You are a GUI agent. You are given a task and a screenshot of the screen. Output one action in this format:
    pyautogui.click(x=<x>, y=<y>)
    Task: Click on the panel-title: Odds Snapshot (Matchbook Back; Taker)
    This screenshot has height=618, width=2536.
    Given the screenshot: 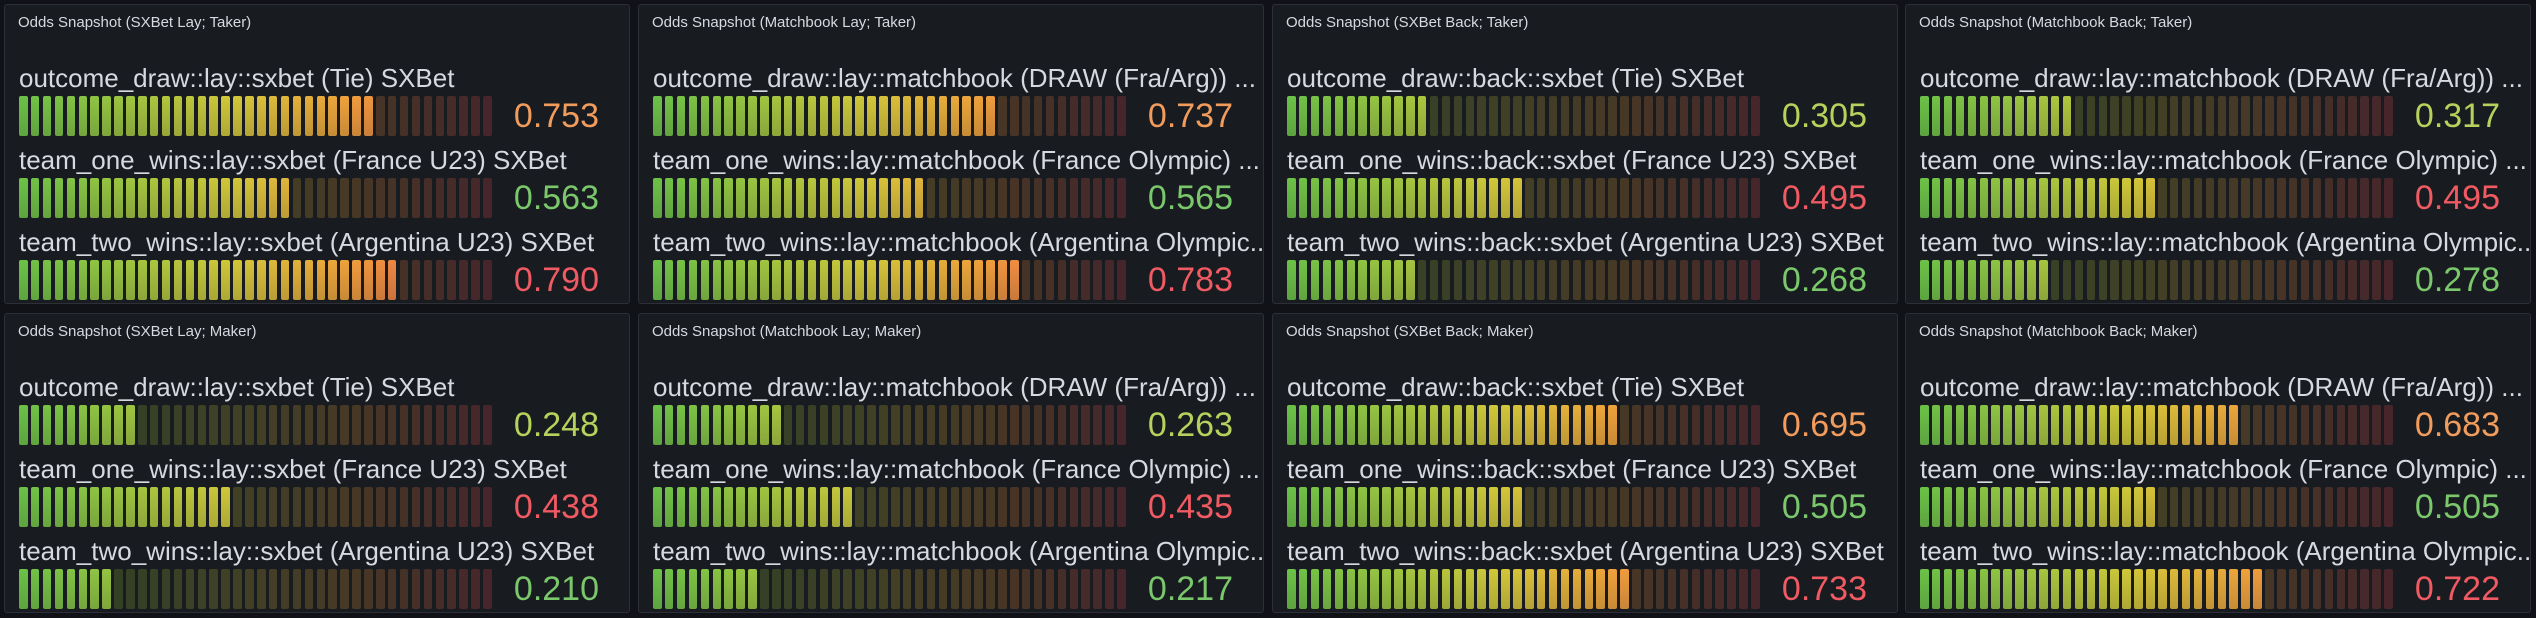 What is the action you would take?
    pyautogui.click(x=2056, y=22)
    